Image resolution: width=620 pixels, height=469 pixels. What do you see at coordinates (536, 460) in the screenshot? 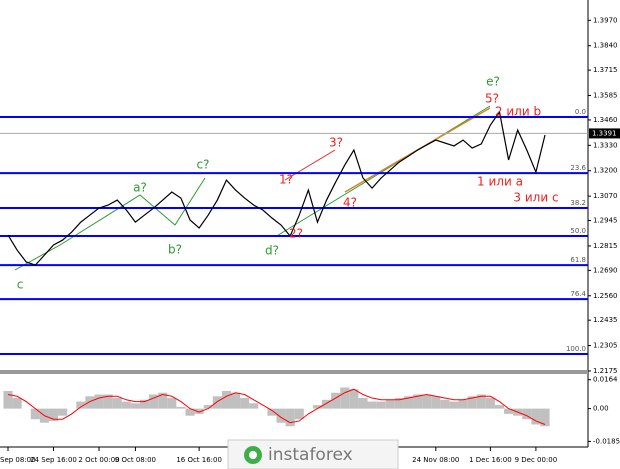
I see `x-tick-label: 9 Dec 00:00` at bounding box center [536, 460].